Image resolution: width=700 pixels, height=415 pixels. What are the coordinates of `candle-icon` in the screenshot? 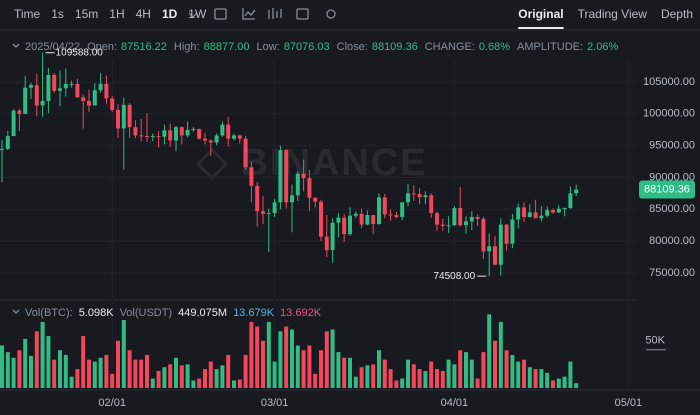 It's located at (275, 13).